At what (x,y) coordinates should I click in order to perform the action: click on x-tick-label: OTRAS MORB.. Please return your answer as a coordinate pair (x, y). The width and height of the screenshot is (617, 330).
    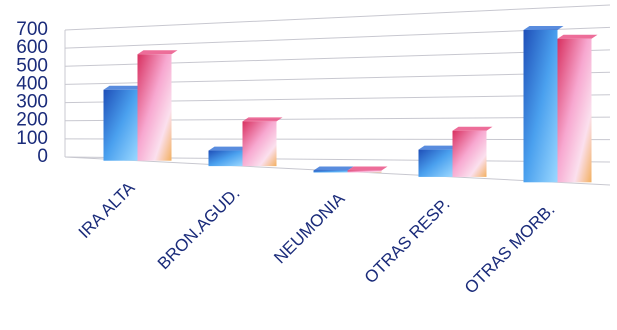
    Looking at the image, I should click on (510, 249).